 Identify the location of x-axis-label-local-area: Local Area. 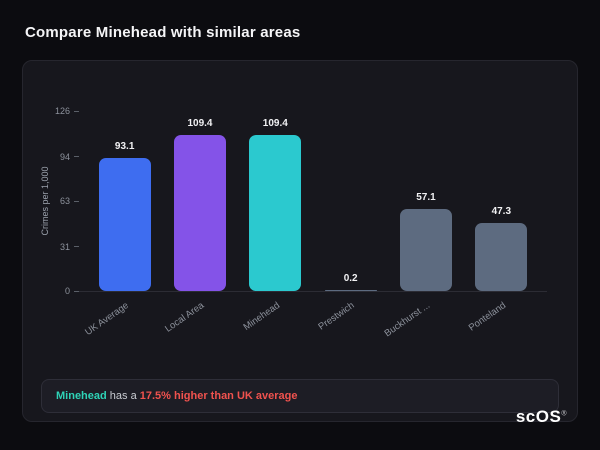
(185, 317).